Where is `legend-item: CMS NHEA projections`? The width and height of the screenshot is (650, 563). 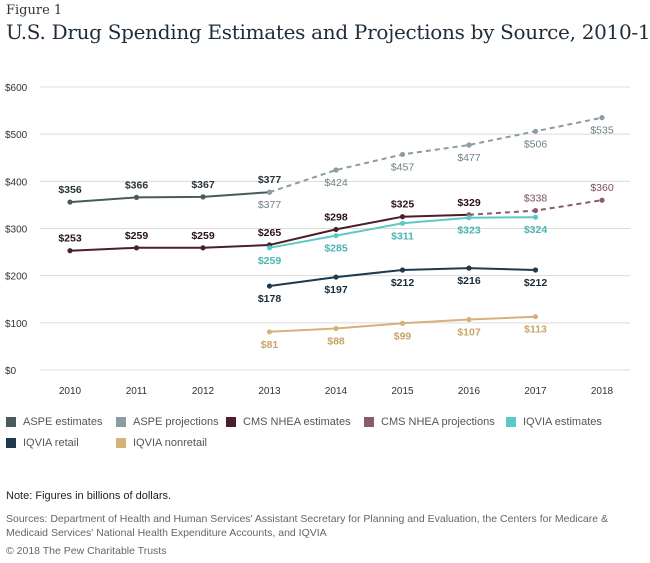
legend-item: CMS NHEA projections is located at coordinates (429, 422).